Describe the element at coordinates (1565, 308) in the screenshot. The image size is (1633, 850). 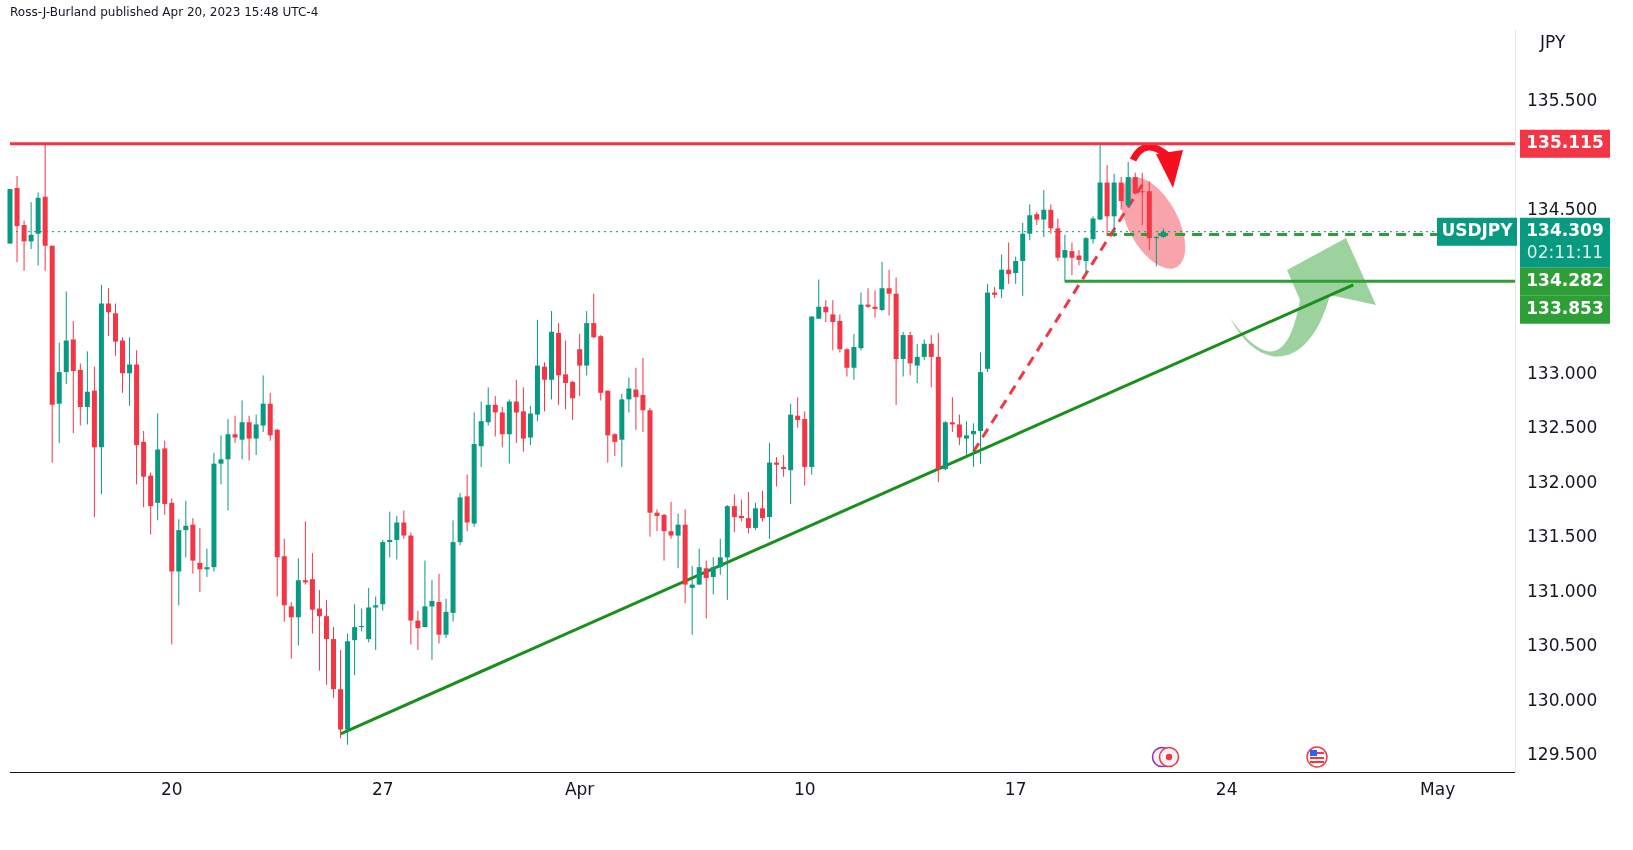
I see `data-label: 133.853` at that location.